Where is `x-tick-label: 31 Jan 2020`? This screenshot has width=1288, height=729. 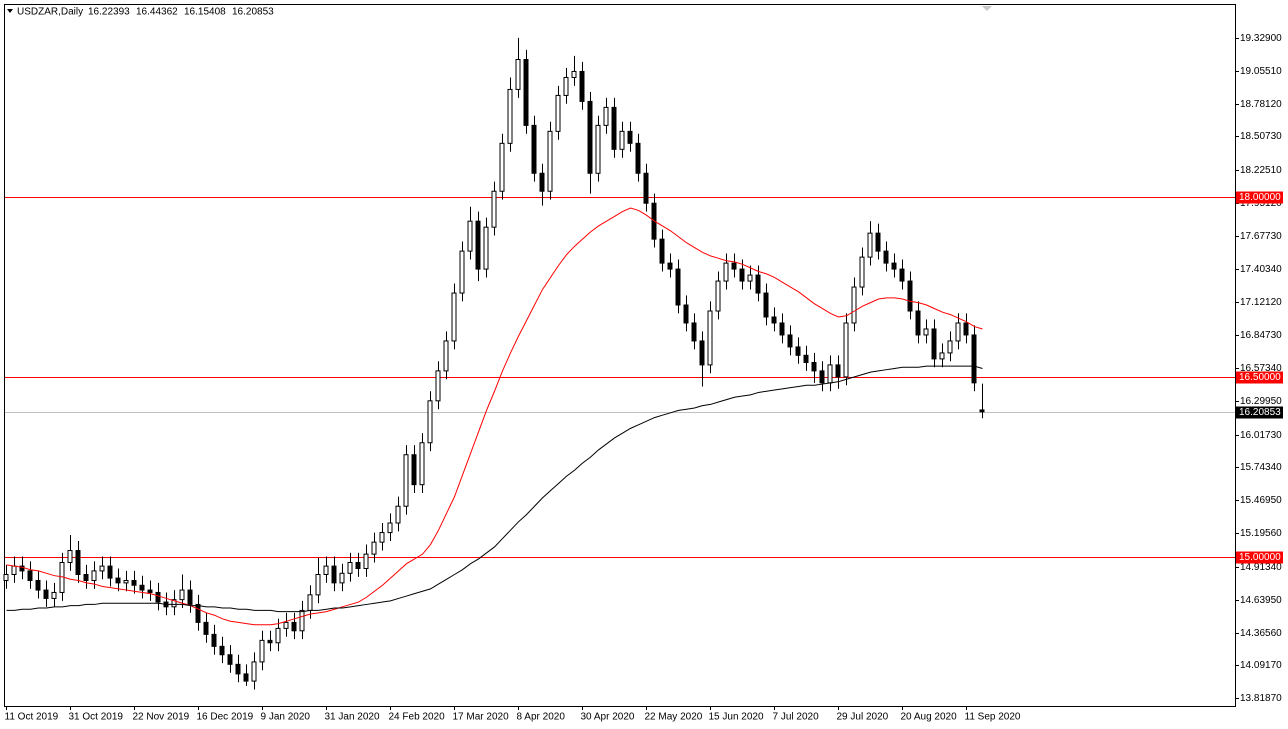 x-tick-label: 31 Jan 2020 is located at coordinates (352, 717).